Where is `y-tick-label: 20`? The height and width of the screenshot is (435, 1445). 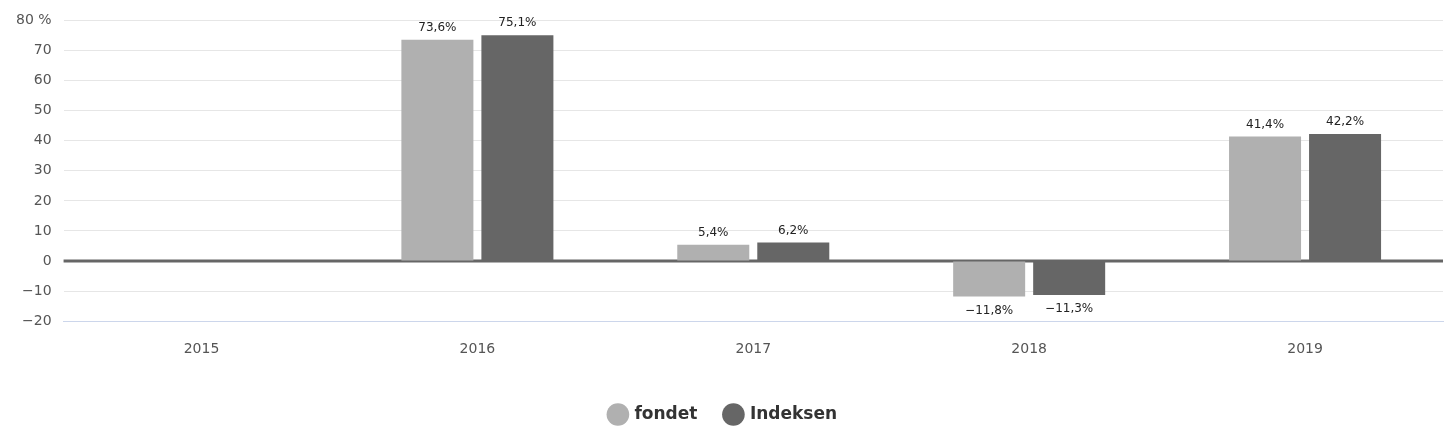 y-tick-label: 20 is located at coordinates (42, 199).